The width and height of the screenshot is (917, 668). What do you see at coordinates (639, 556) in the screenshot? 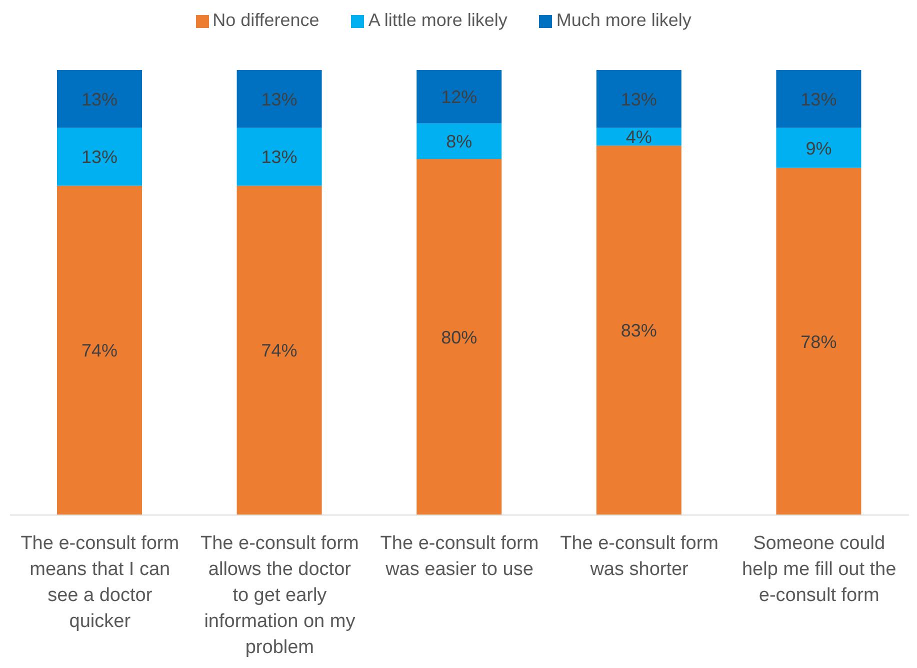
I see `x-tick-label: The e-consult form was shorter` at bounding box center [639, 556].